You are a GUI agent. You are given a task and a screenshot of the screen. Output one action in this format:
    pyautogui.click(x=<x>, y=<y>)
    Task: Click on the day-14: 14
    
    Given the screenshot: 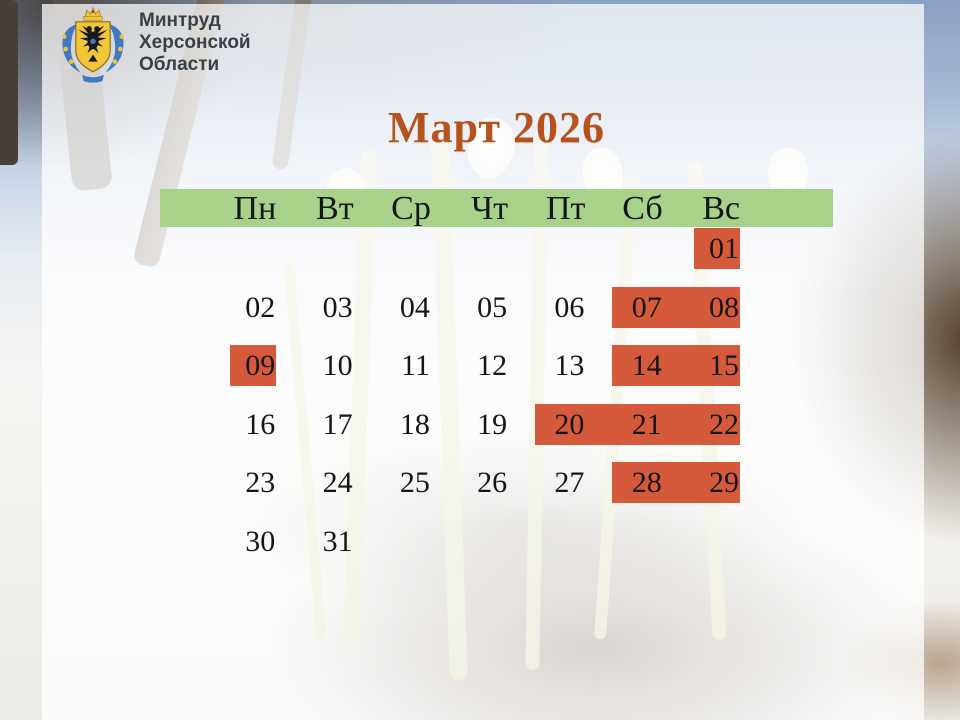 What is the action you would take?
    pyautogui.click(x=646, y=365)
    